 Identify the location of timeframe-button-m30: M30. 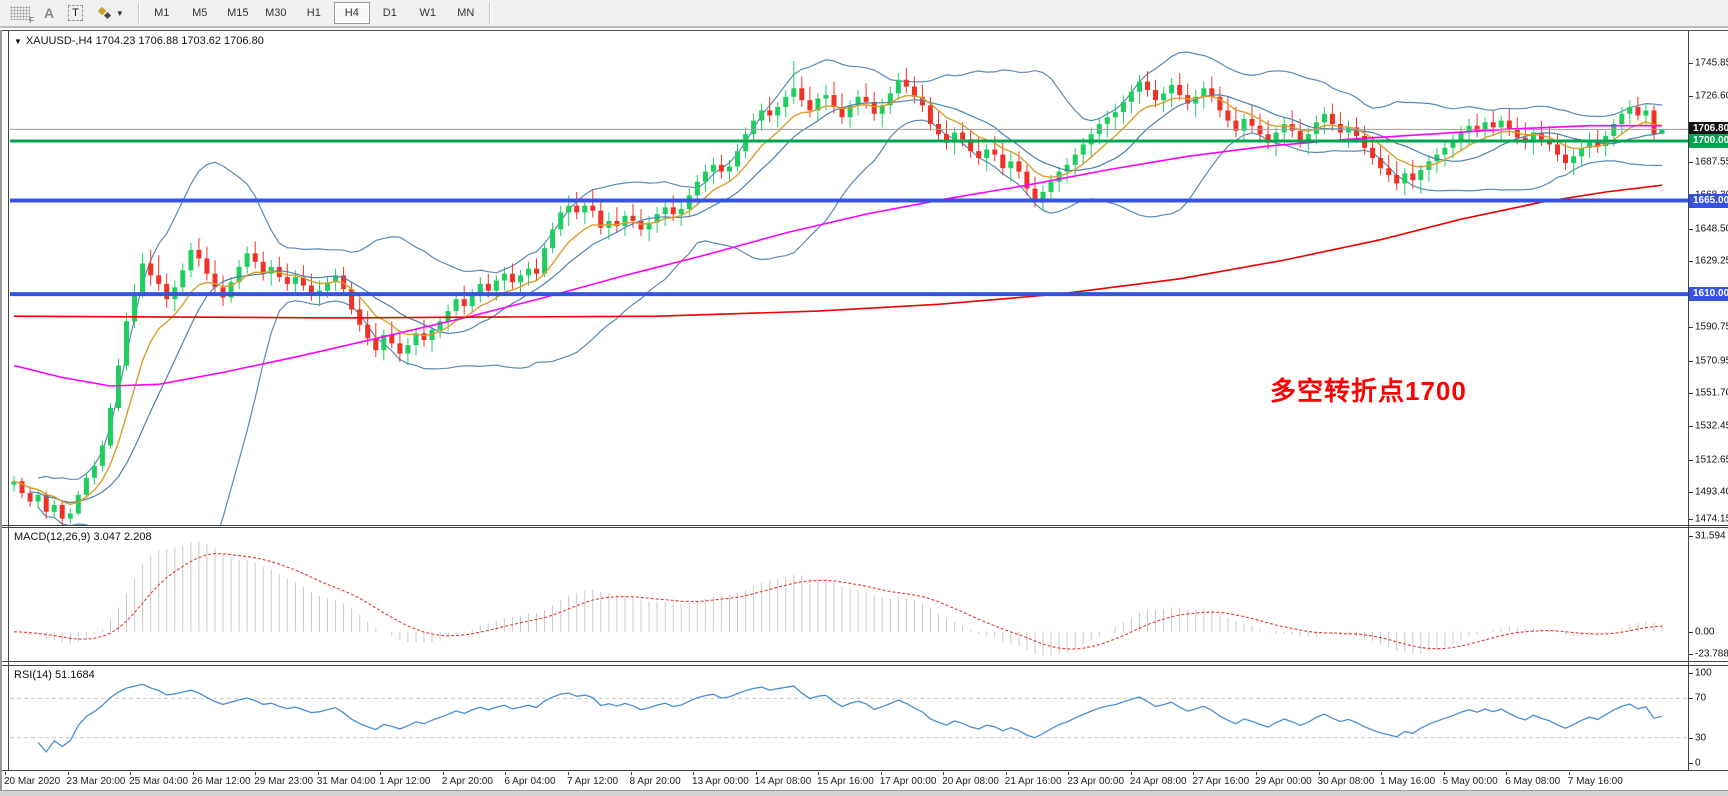
(276, 13).